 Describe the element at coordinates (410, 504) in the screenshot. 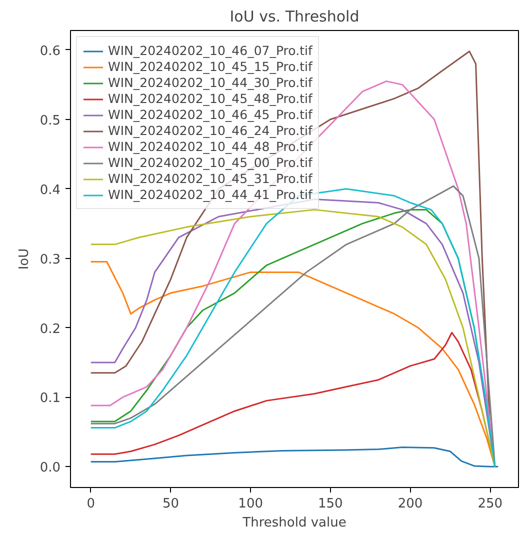

I see `x-tick-label: 200` at that location.